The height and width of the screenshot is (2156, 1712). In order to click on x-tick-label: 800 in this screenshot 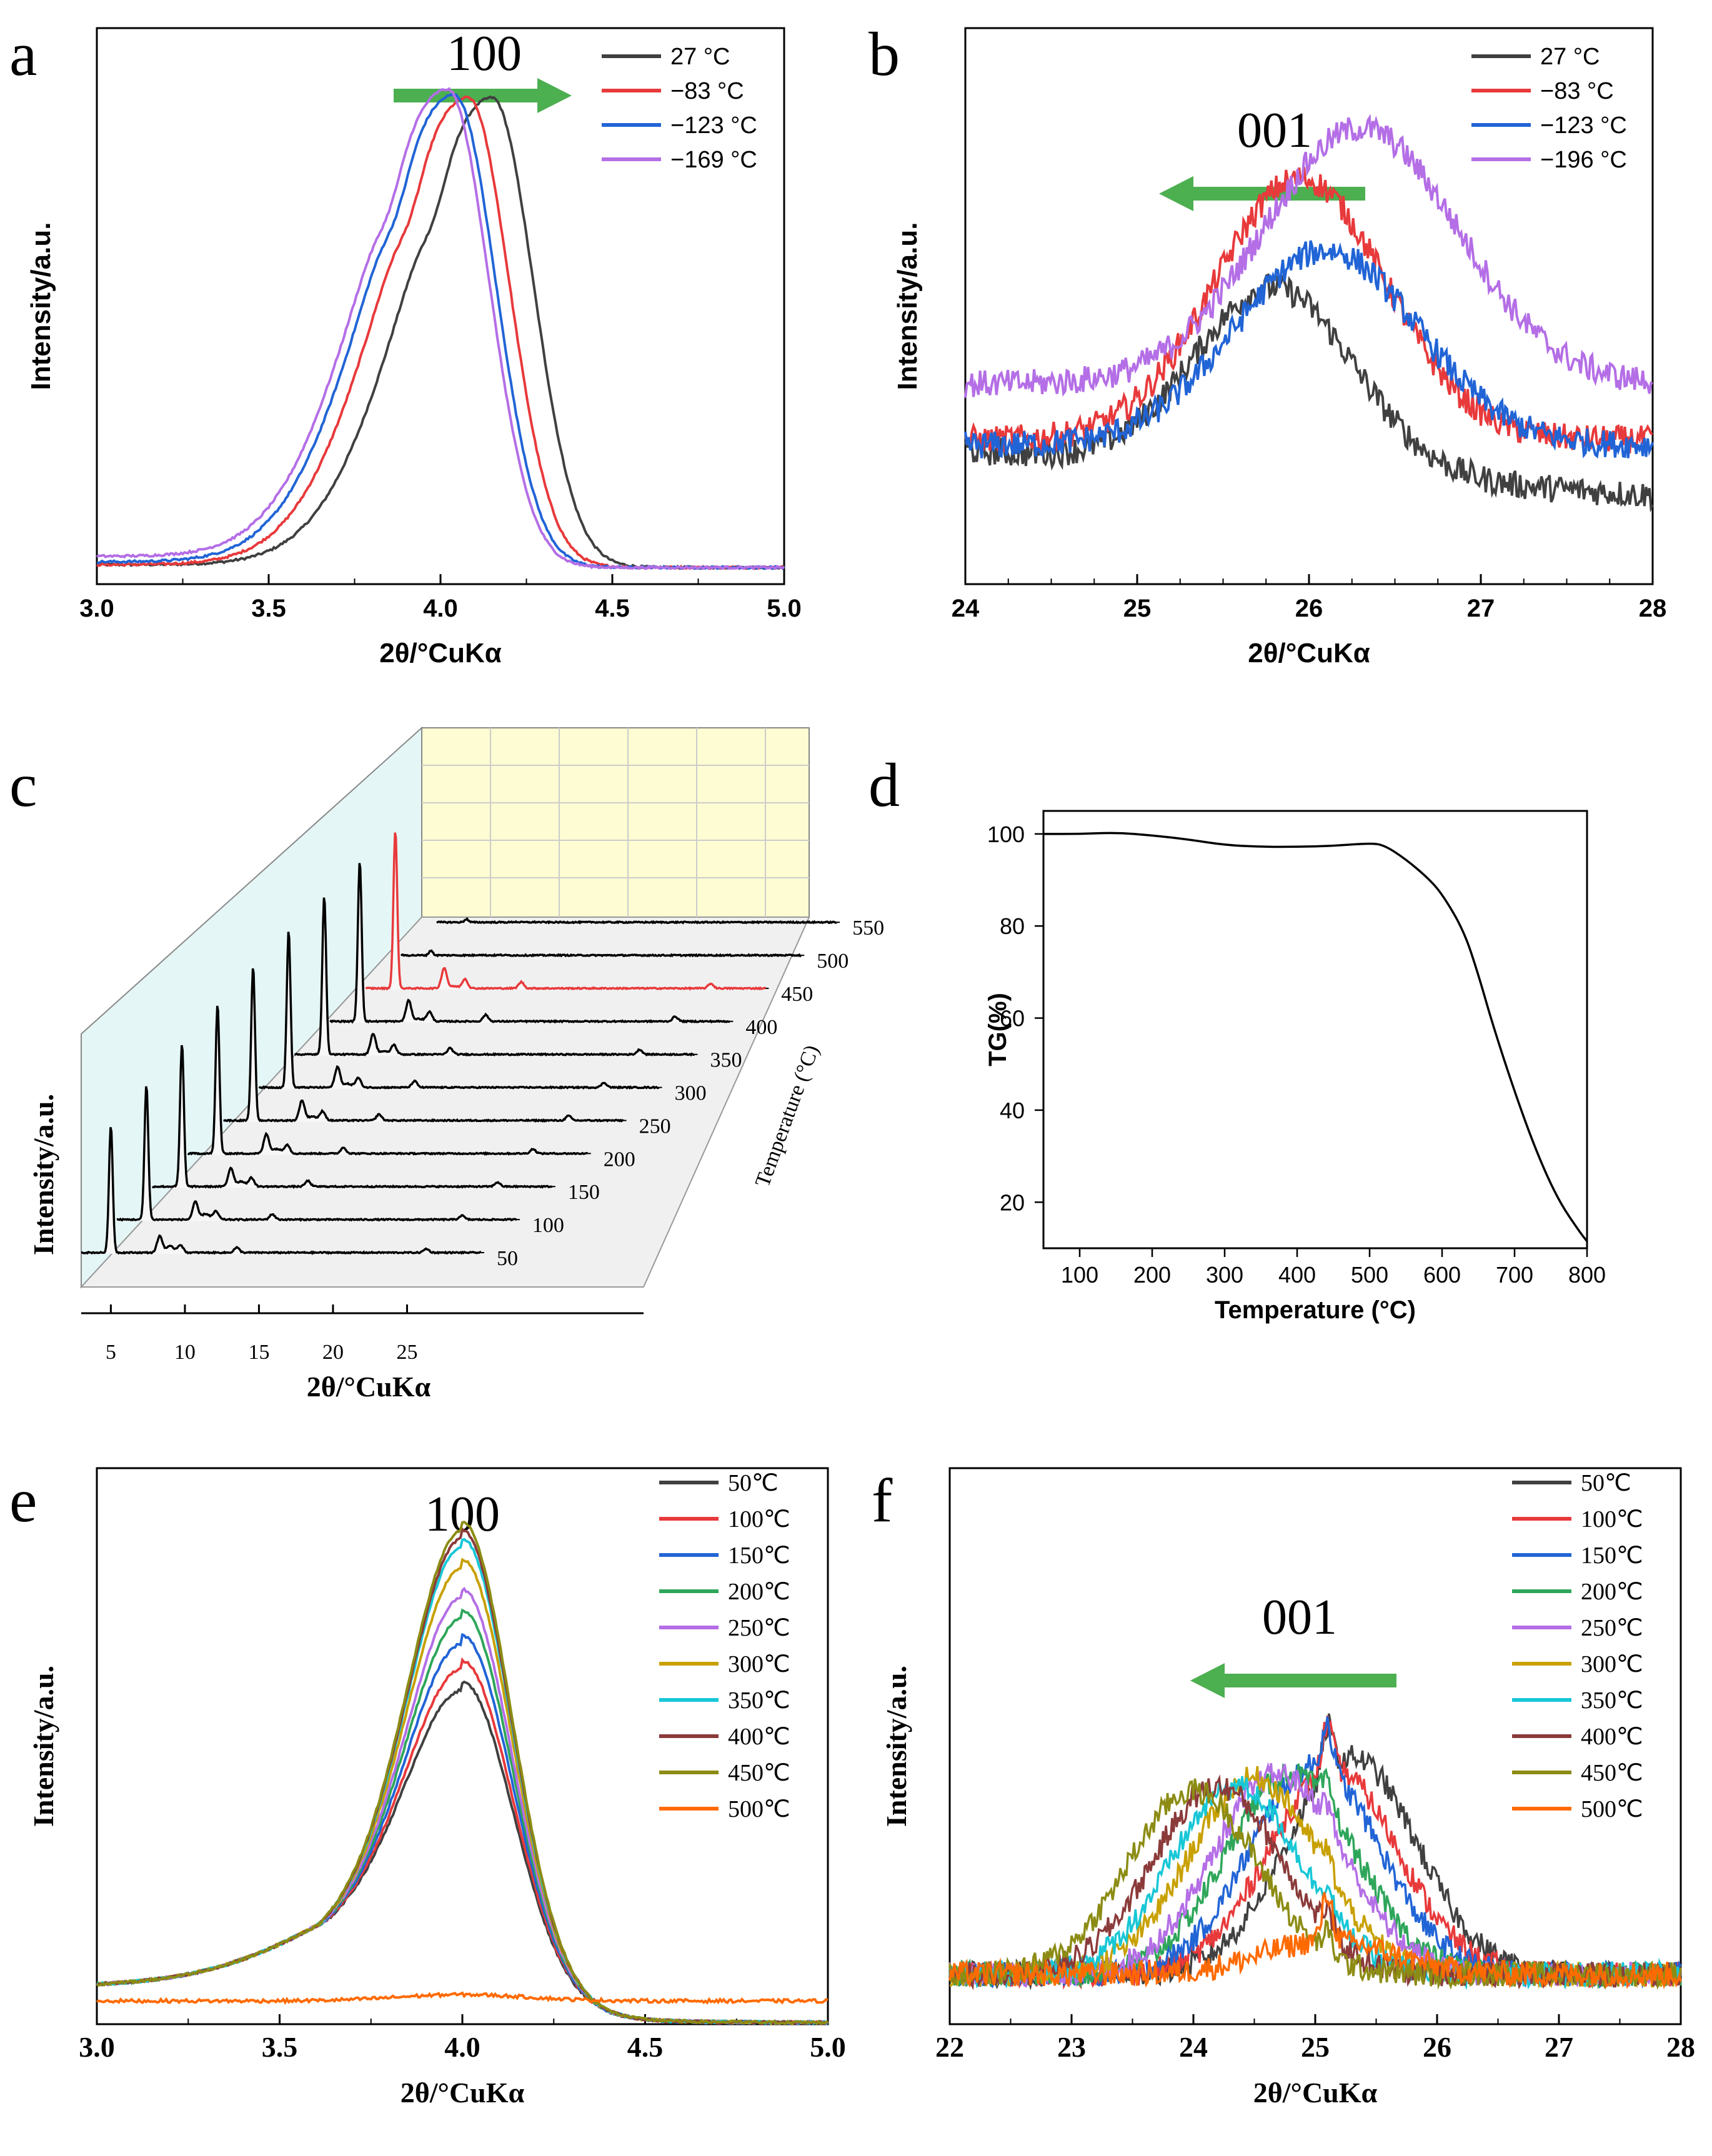, I will do `click(1587, 1275)`.